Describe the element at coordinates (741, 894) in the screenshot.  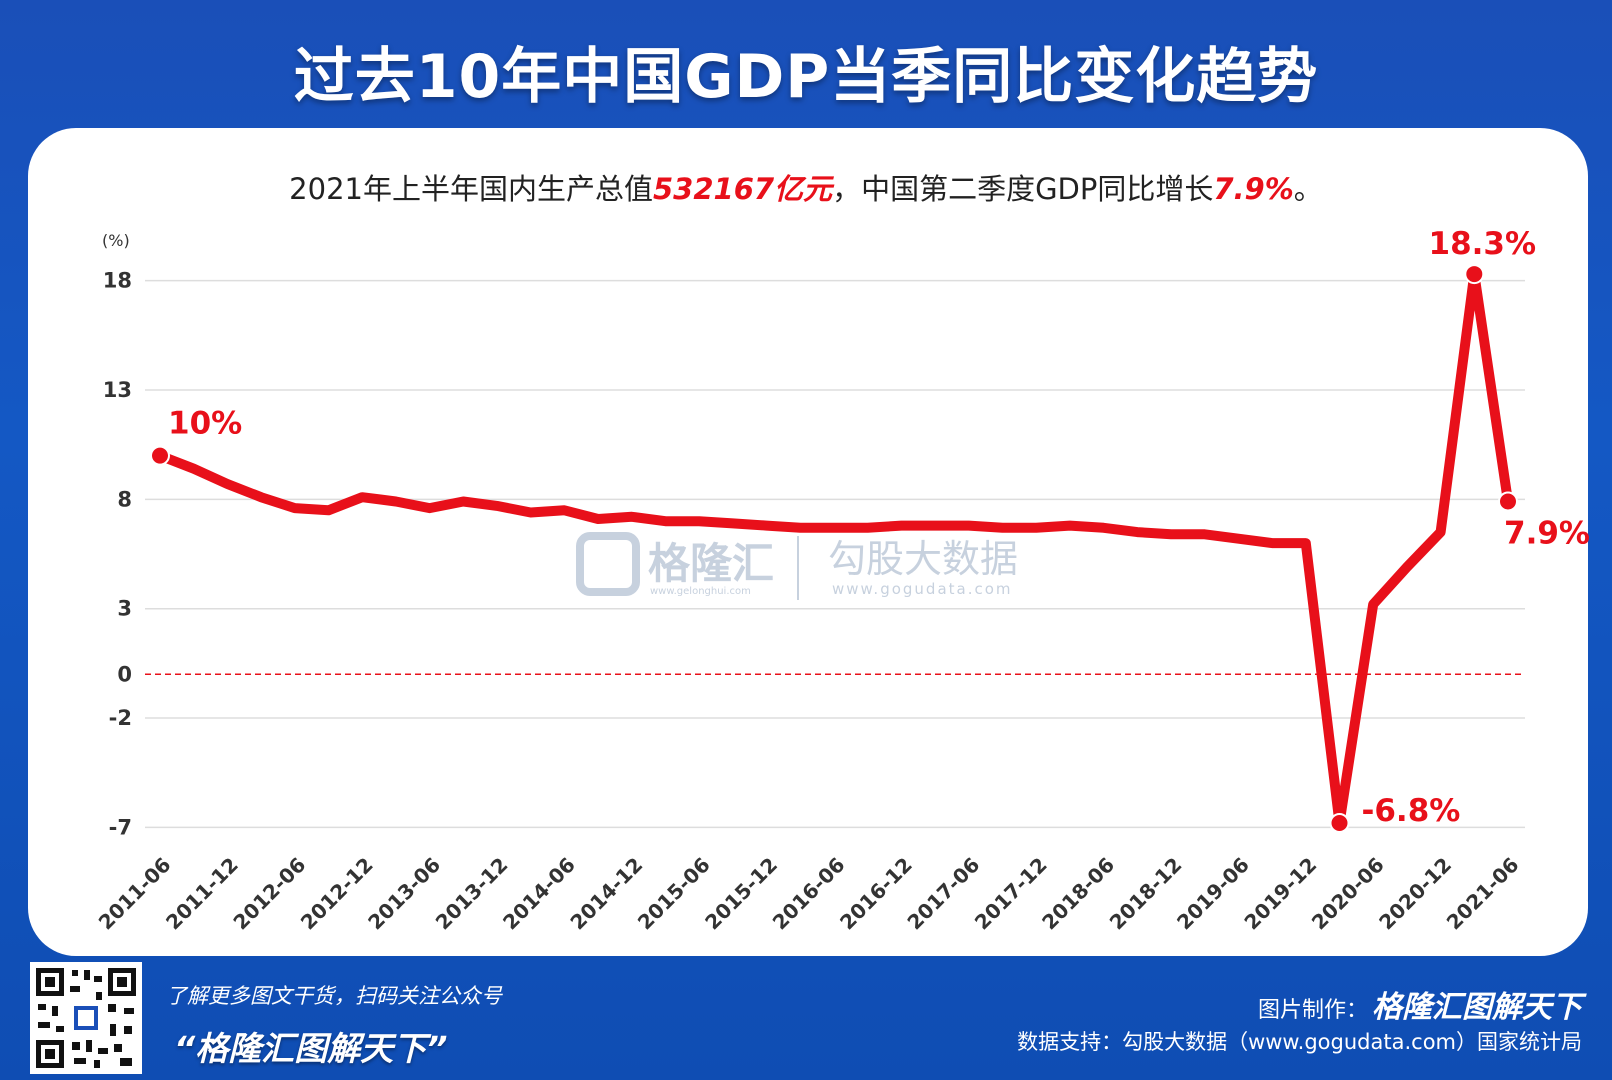
I see `x-tick-label: 2015-12` at that location.